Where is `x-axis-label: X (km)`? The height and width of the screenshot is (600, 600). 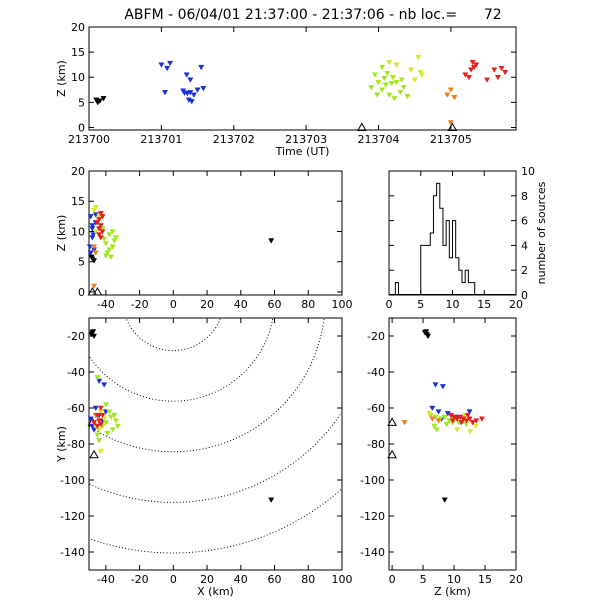 x-axis-label: X (km) is located at coordinates (215, 591).